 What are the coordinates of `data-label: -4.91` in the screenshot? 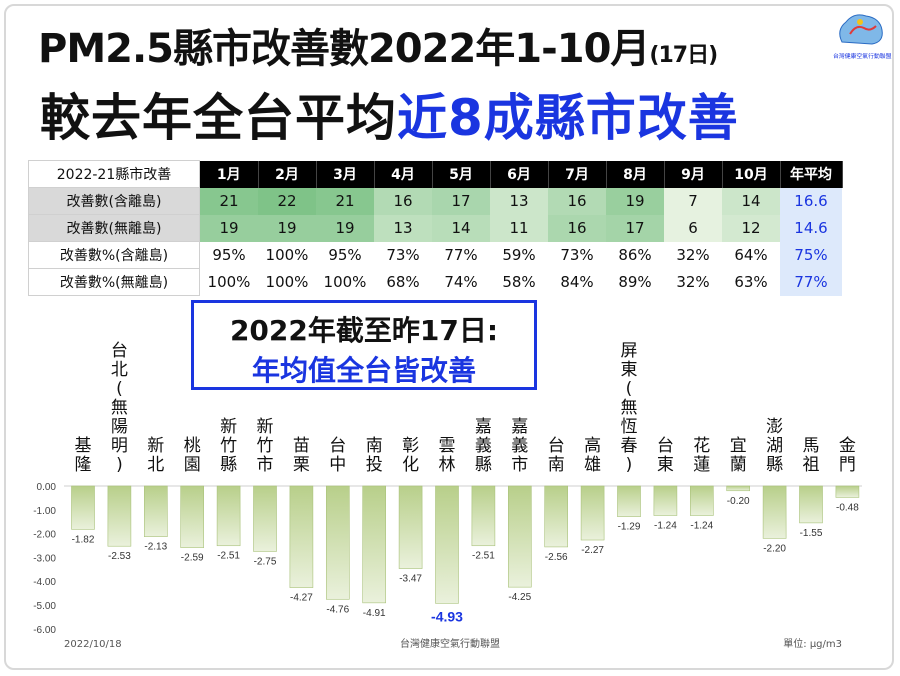 It's located at (374, 613).